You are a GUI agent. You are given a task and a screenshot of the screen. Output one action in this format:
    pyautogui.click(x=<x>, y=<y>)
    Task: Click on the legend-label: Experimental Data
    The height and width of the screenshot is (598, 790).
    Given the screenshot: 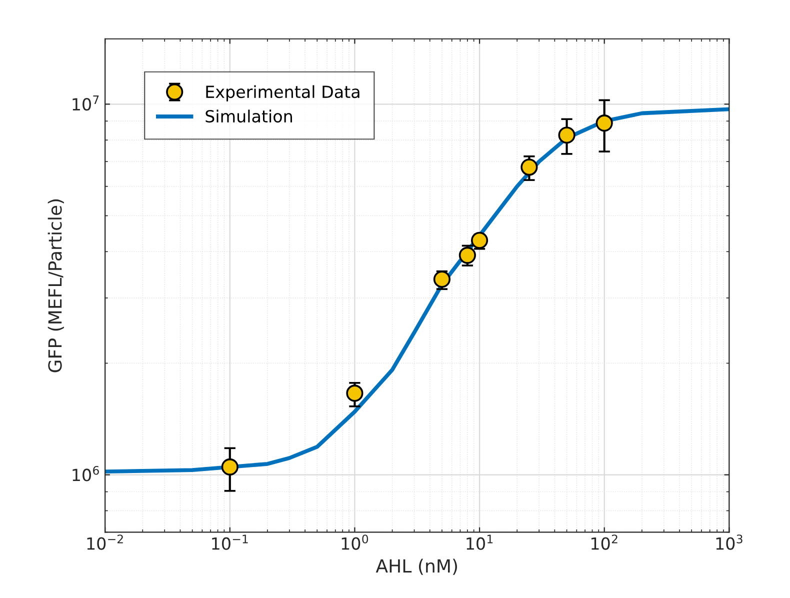 What is the action you would take?
    pyautogui.click(x=283, y=93)
    